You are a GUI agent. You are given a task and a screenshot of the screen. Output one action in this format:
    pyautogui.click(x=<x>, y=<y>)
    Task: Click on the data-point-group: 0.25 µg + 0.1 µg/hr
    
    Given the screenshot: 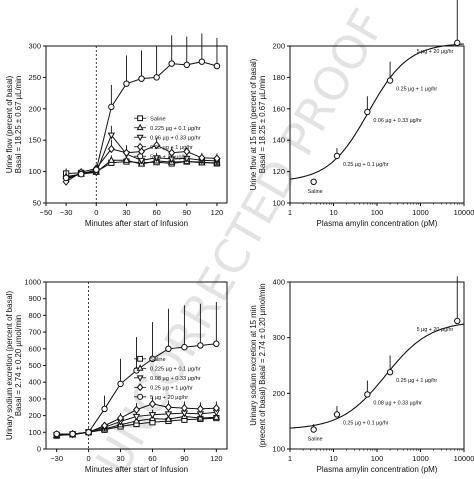 What is the action you would take?
    pyautogui.click(x=361, y=416)
    